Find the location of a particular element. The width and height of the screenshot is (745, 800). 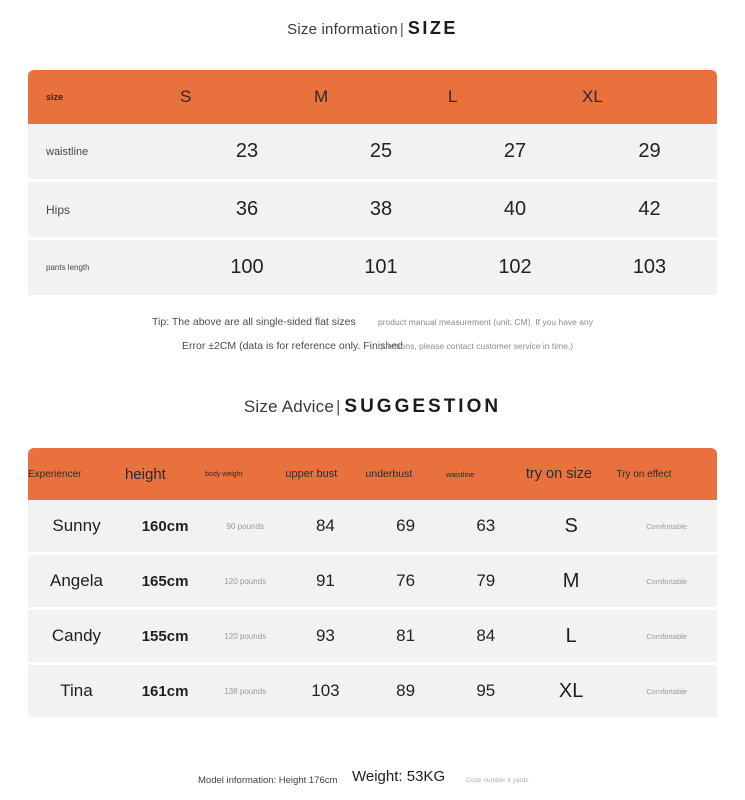

cell-experiencer: Candy is located at coordinates (76, 635).